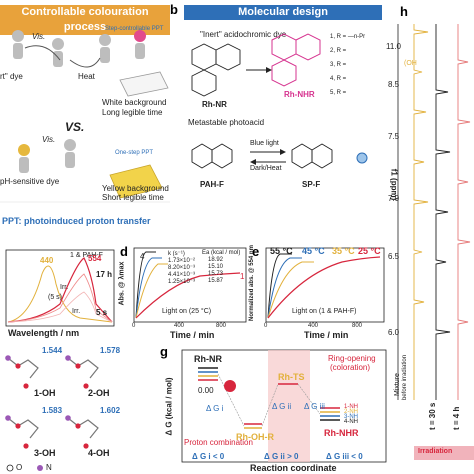  Describe the element at coordinates (134, 326) in the screenshot. I see `d-xtick-0: 0` at that location.